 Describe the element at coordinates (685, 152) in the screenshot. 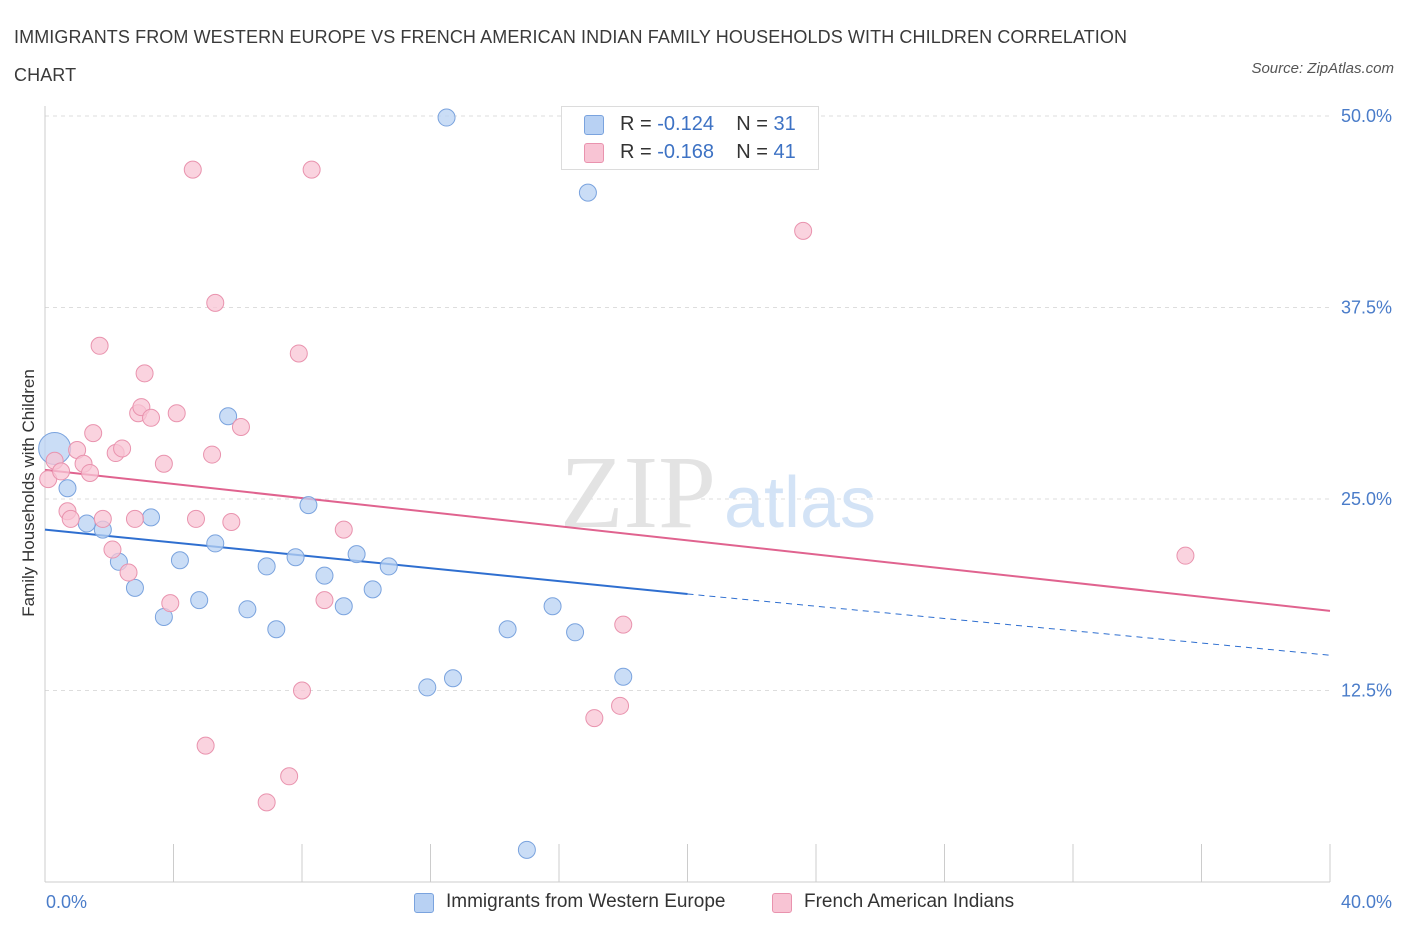

I see `legend-r-value: -0.168` at that location.